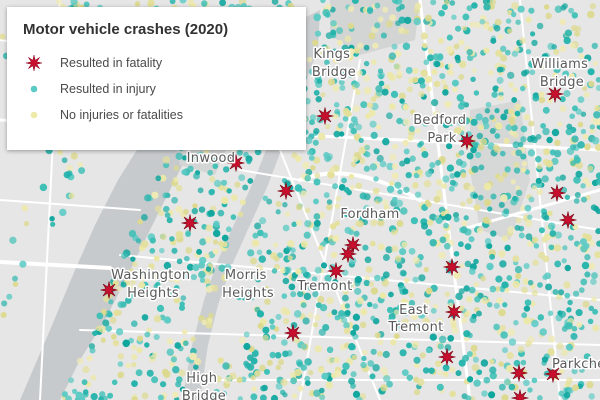 The width and height of the screenshot is (600, 400). I want to click on legend-label-no-injury: No injuries or fatalities, so click(121, 115).